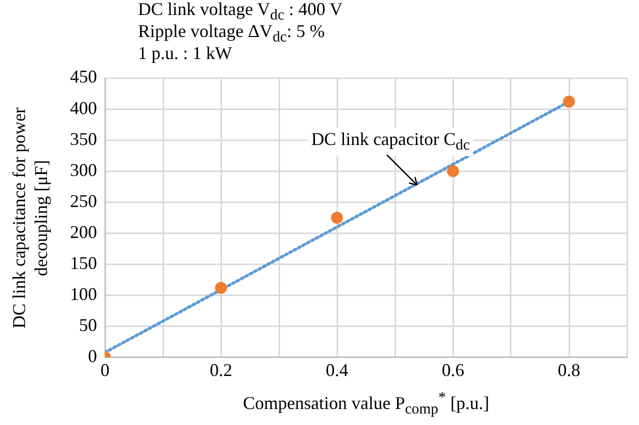  What do you see at coordinates (83, 232) in the screenshot?
I see `y-tick-label: 200` at bounding box center [83, 232].